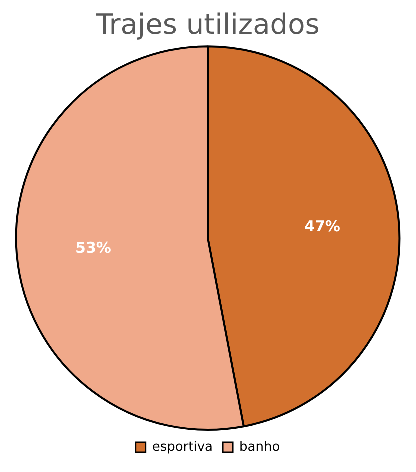 This screenshot has height=472, width=416. What do you see at coordinates (94, 248) in the screenshot?
I see `data-label: 53%` at bounding box center [94, 248].